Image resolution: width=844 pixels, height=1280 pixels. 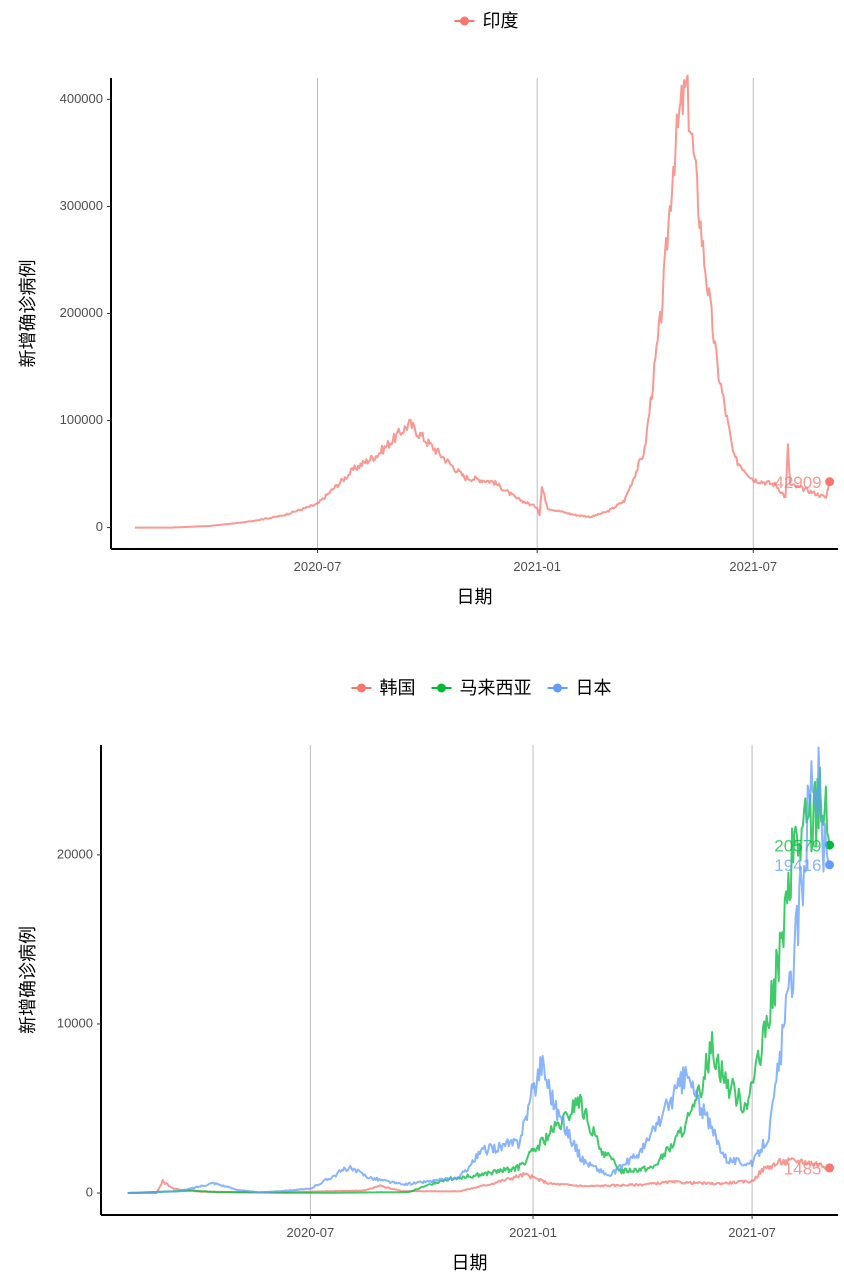 I want to click on legend-label: 日本, so click(x=594, y=688).